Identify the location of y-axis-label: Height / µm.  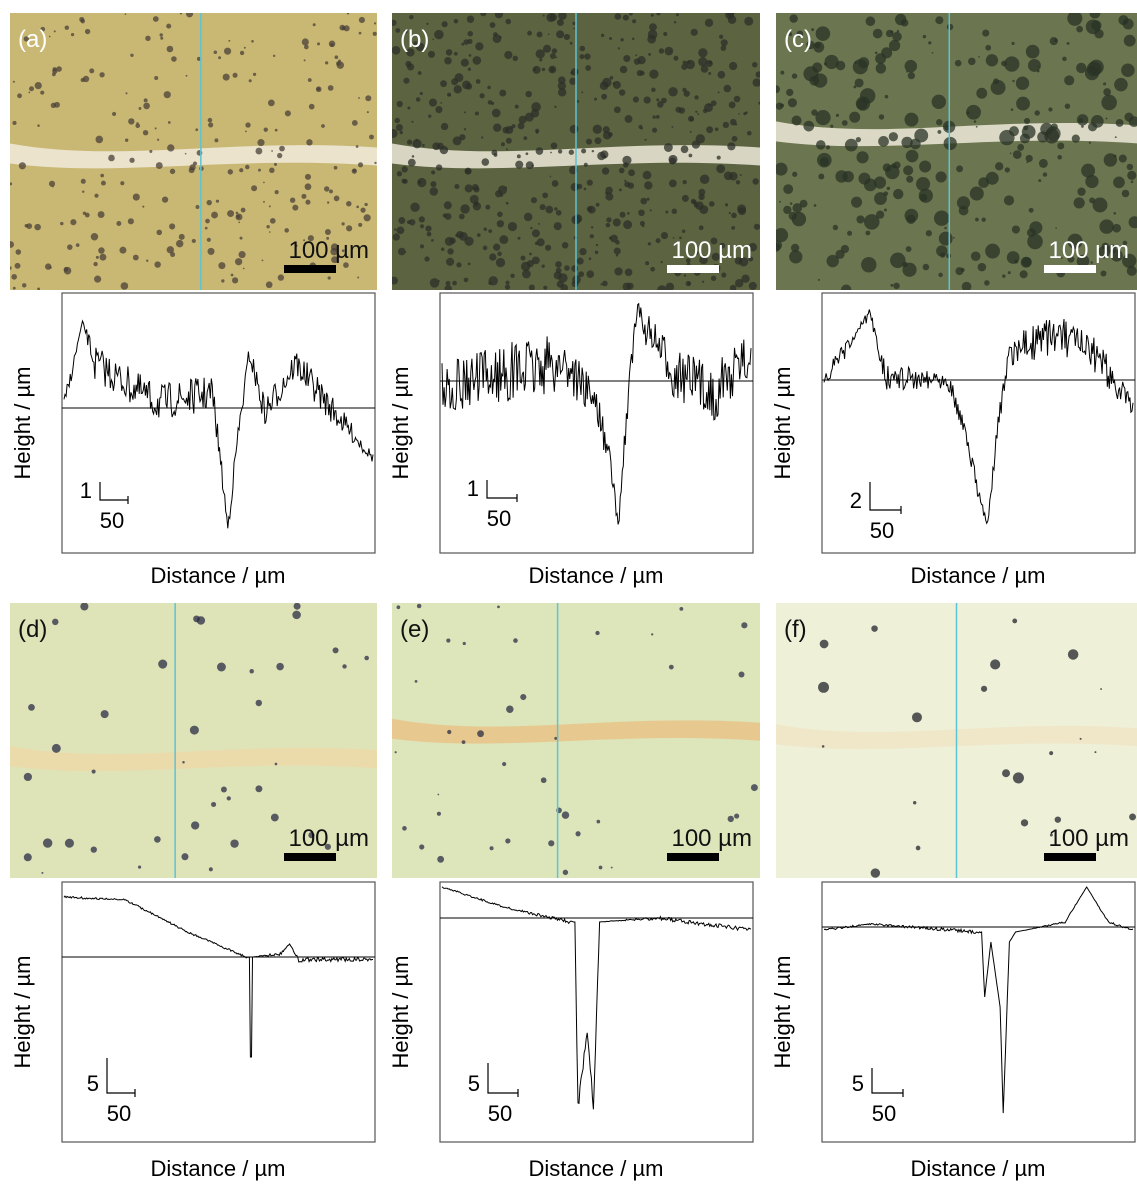
(22, 1012).